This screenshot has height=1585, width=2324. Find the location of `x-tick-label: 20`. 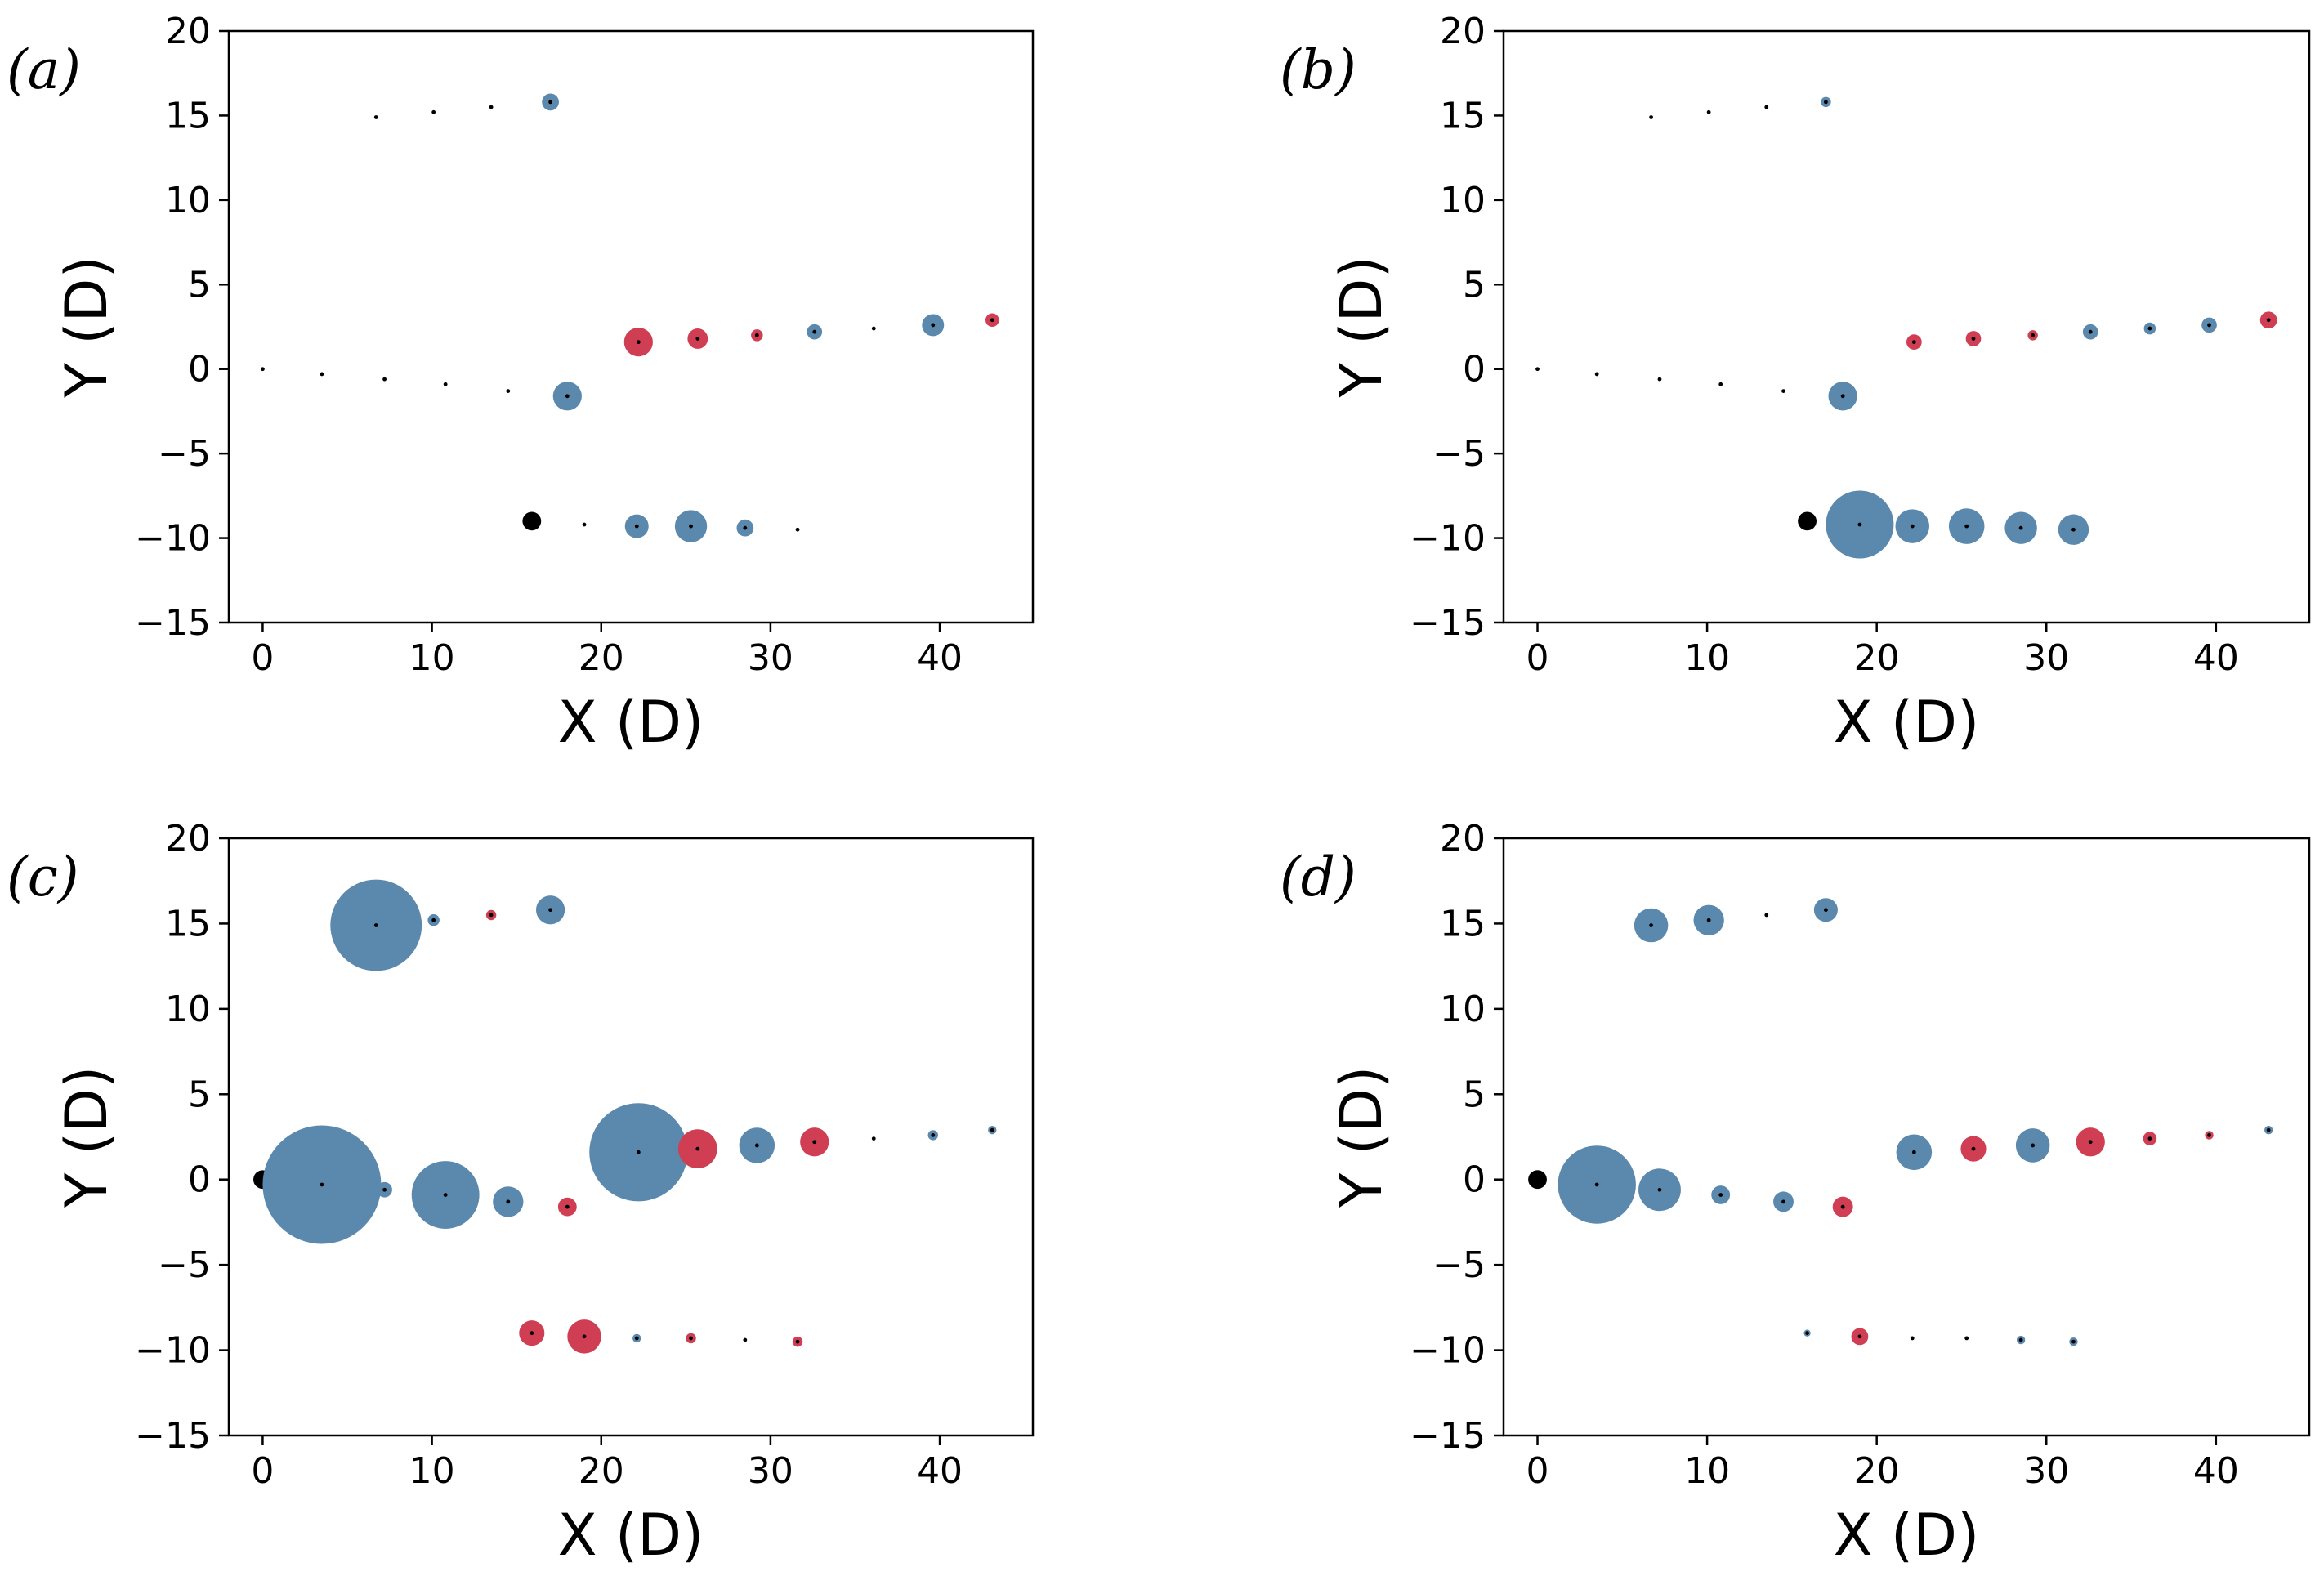

x-tick-label: 20 is located at coordinates (601, 658).